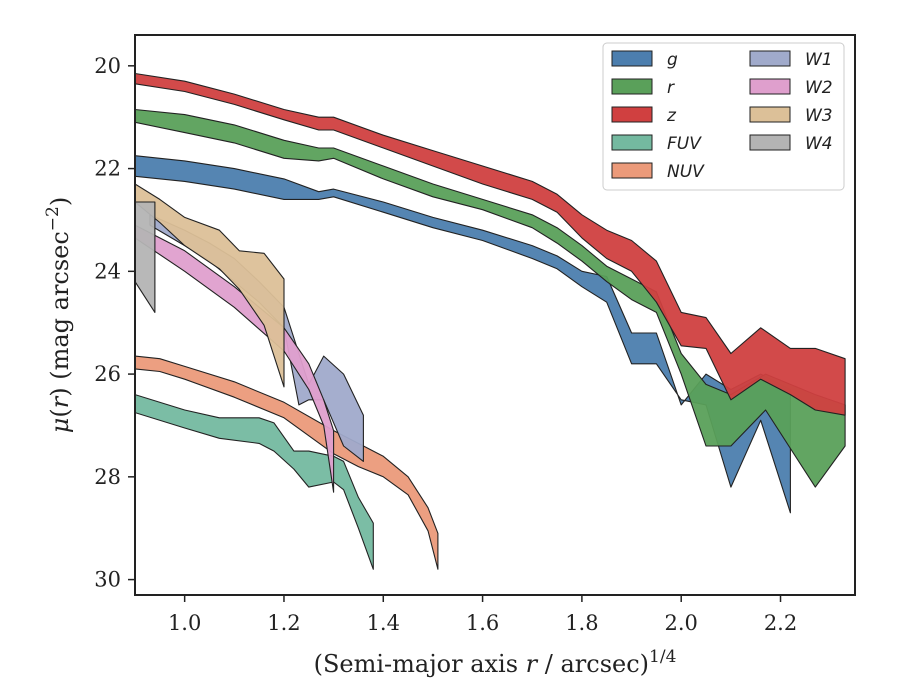  What do you see at coordinates (658, 172) in the screenshot?
I see `legend-item-nuv: NUV` at bounding box center [658, 172].